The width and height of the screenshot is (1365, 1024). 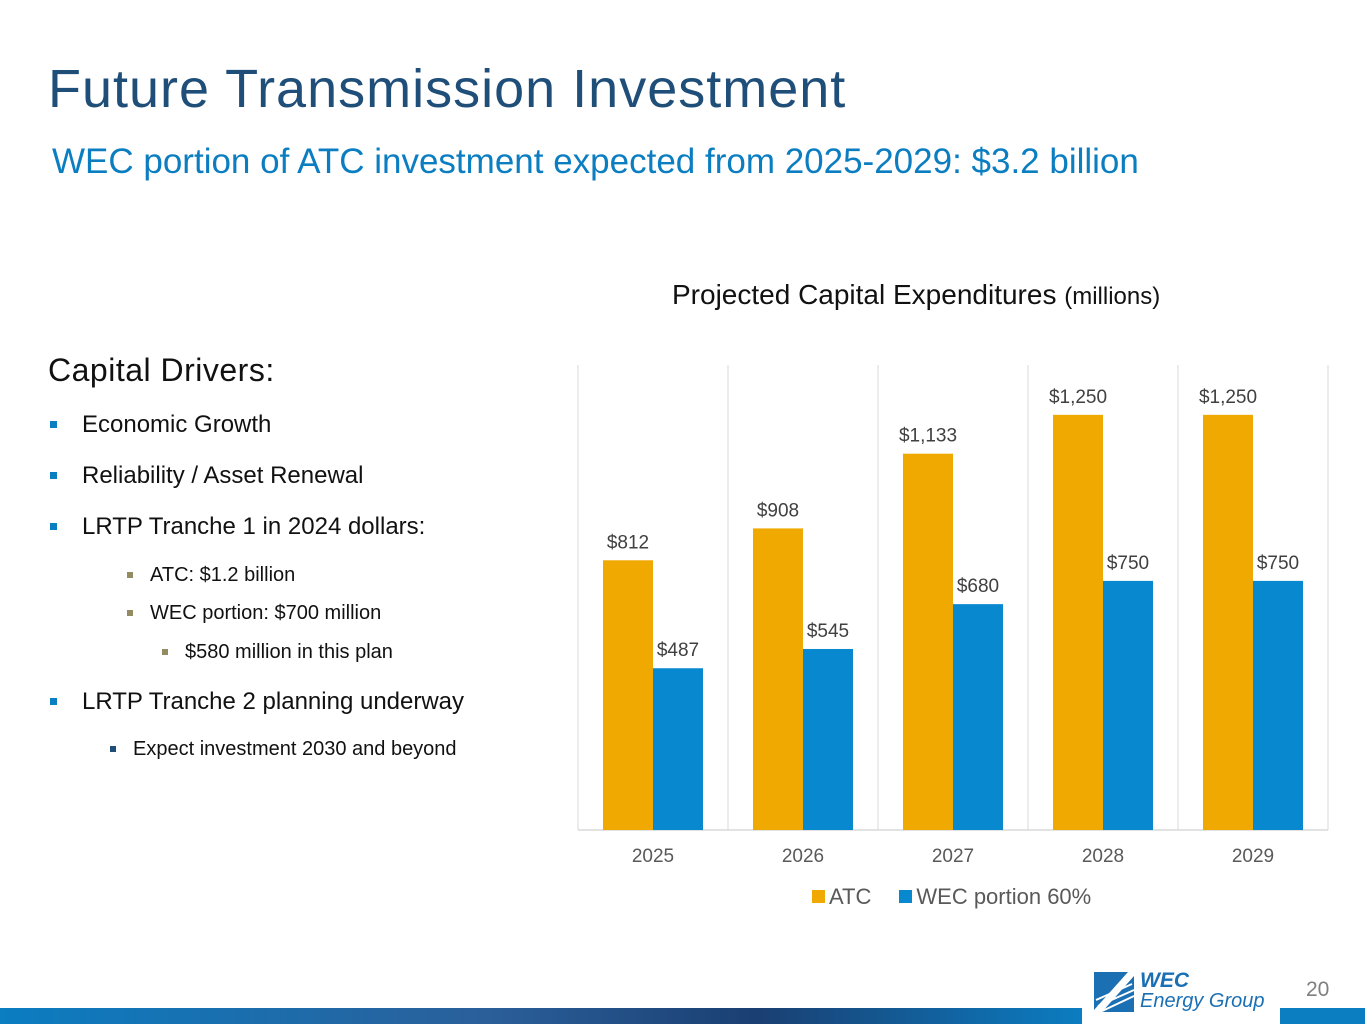 I want to click on bar-wec-2025, so click(x=678, y=749).